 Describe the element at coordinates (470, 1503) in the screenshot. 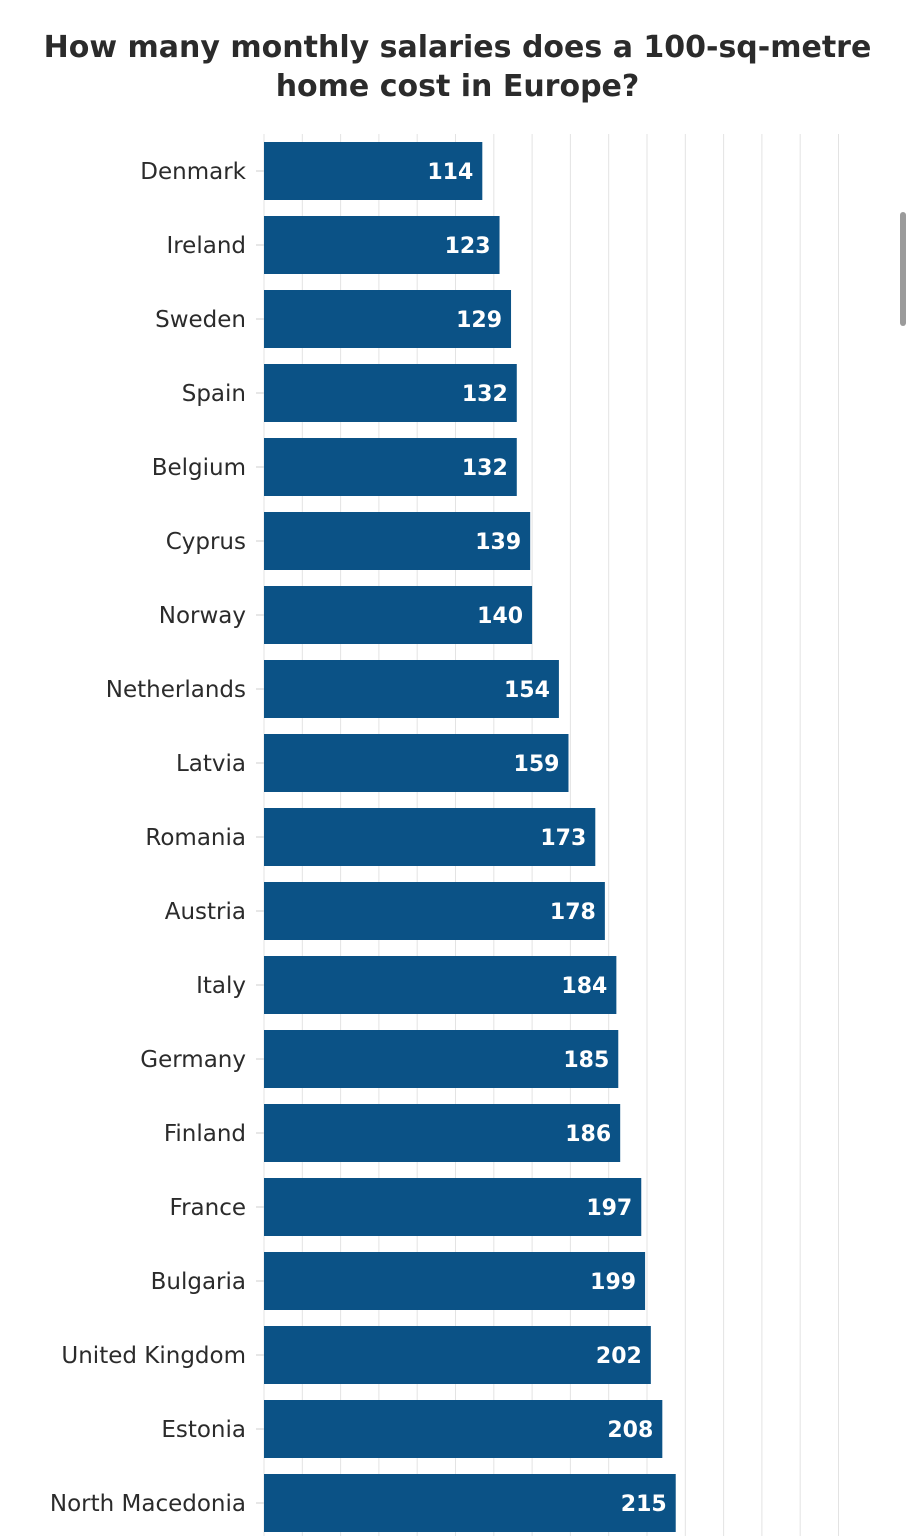

I see `bar-north-macedonia` at that location.